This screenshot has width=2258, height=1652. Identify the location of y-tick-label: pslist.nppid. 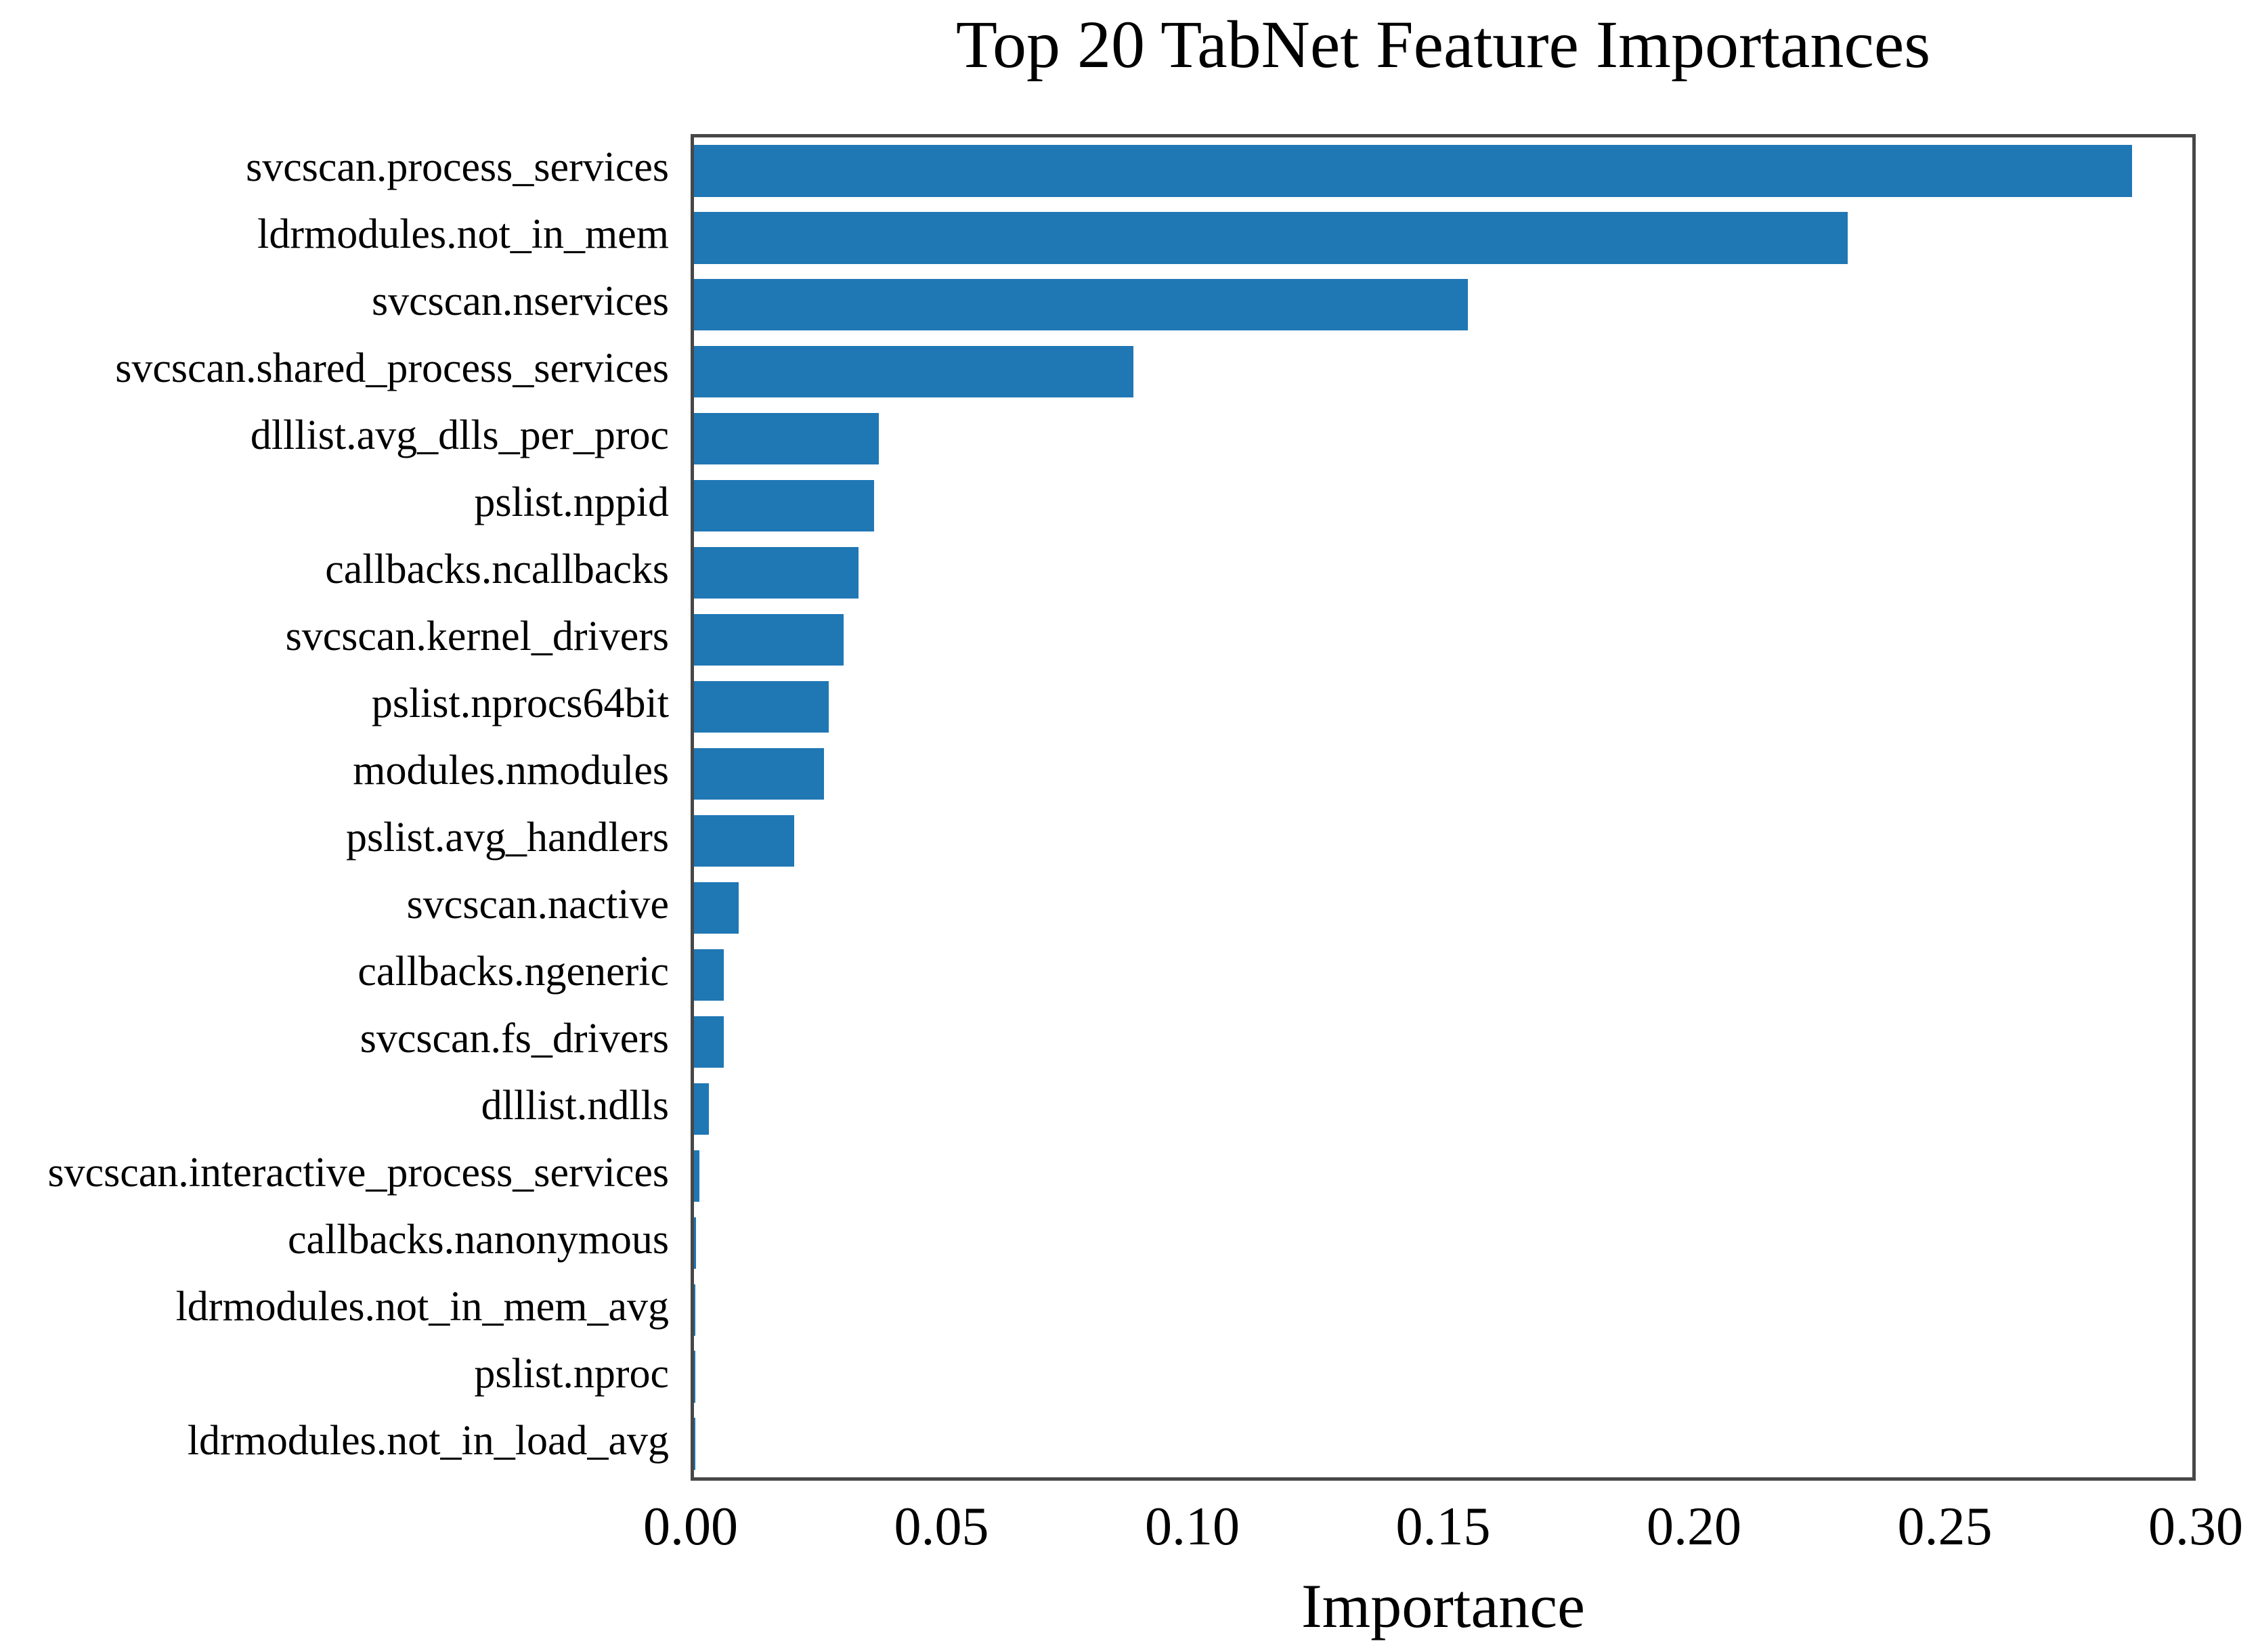
(572, 503).